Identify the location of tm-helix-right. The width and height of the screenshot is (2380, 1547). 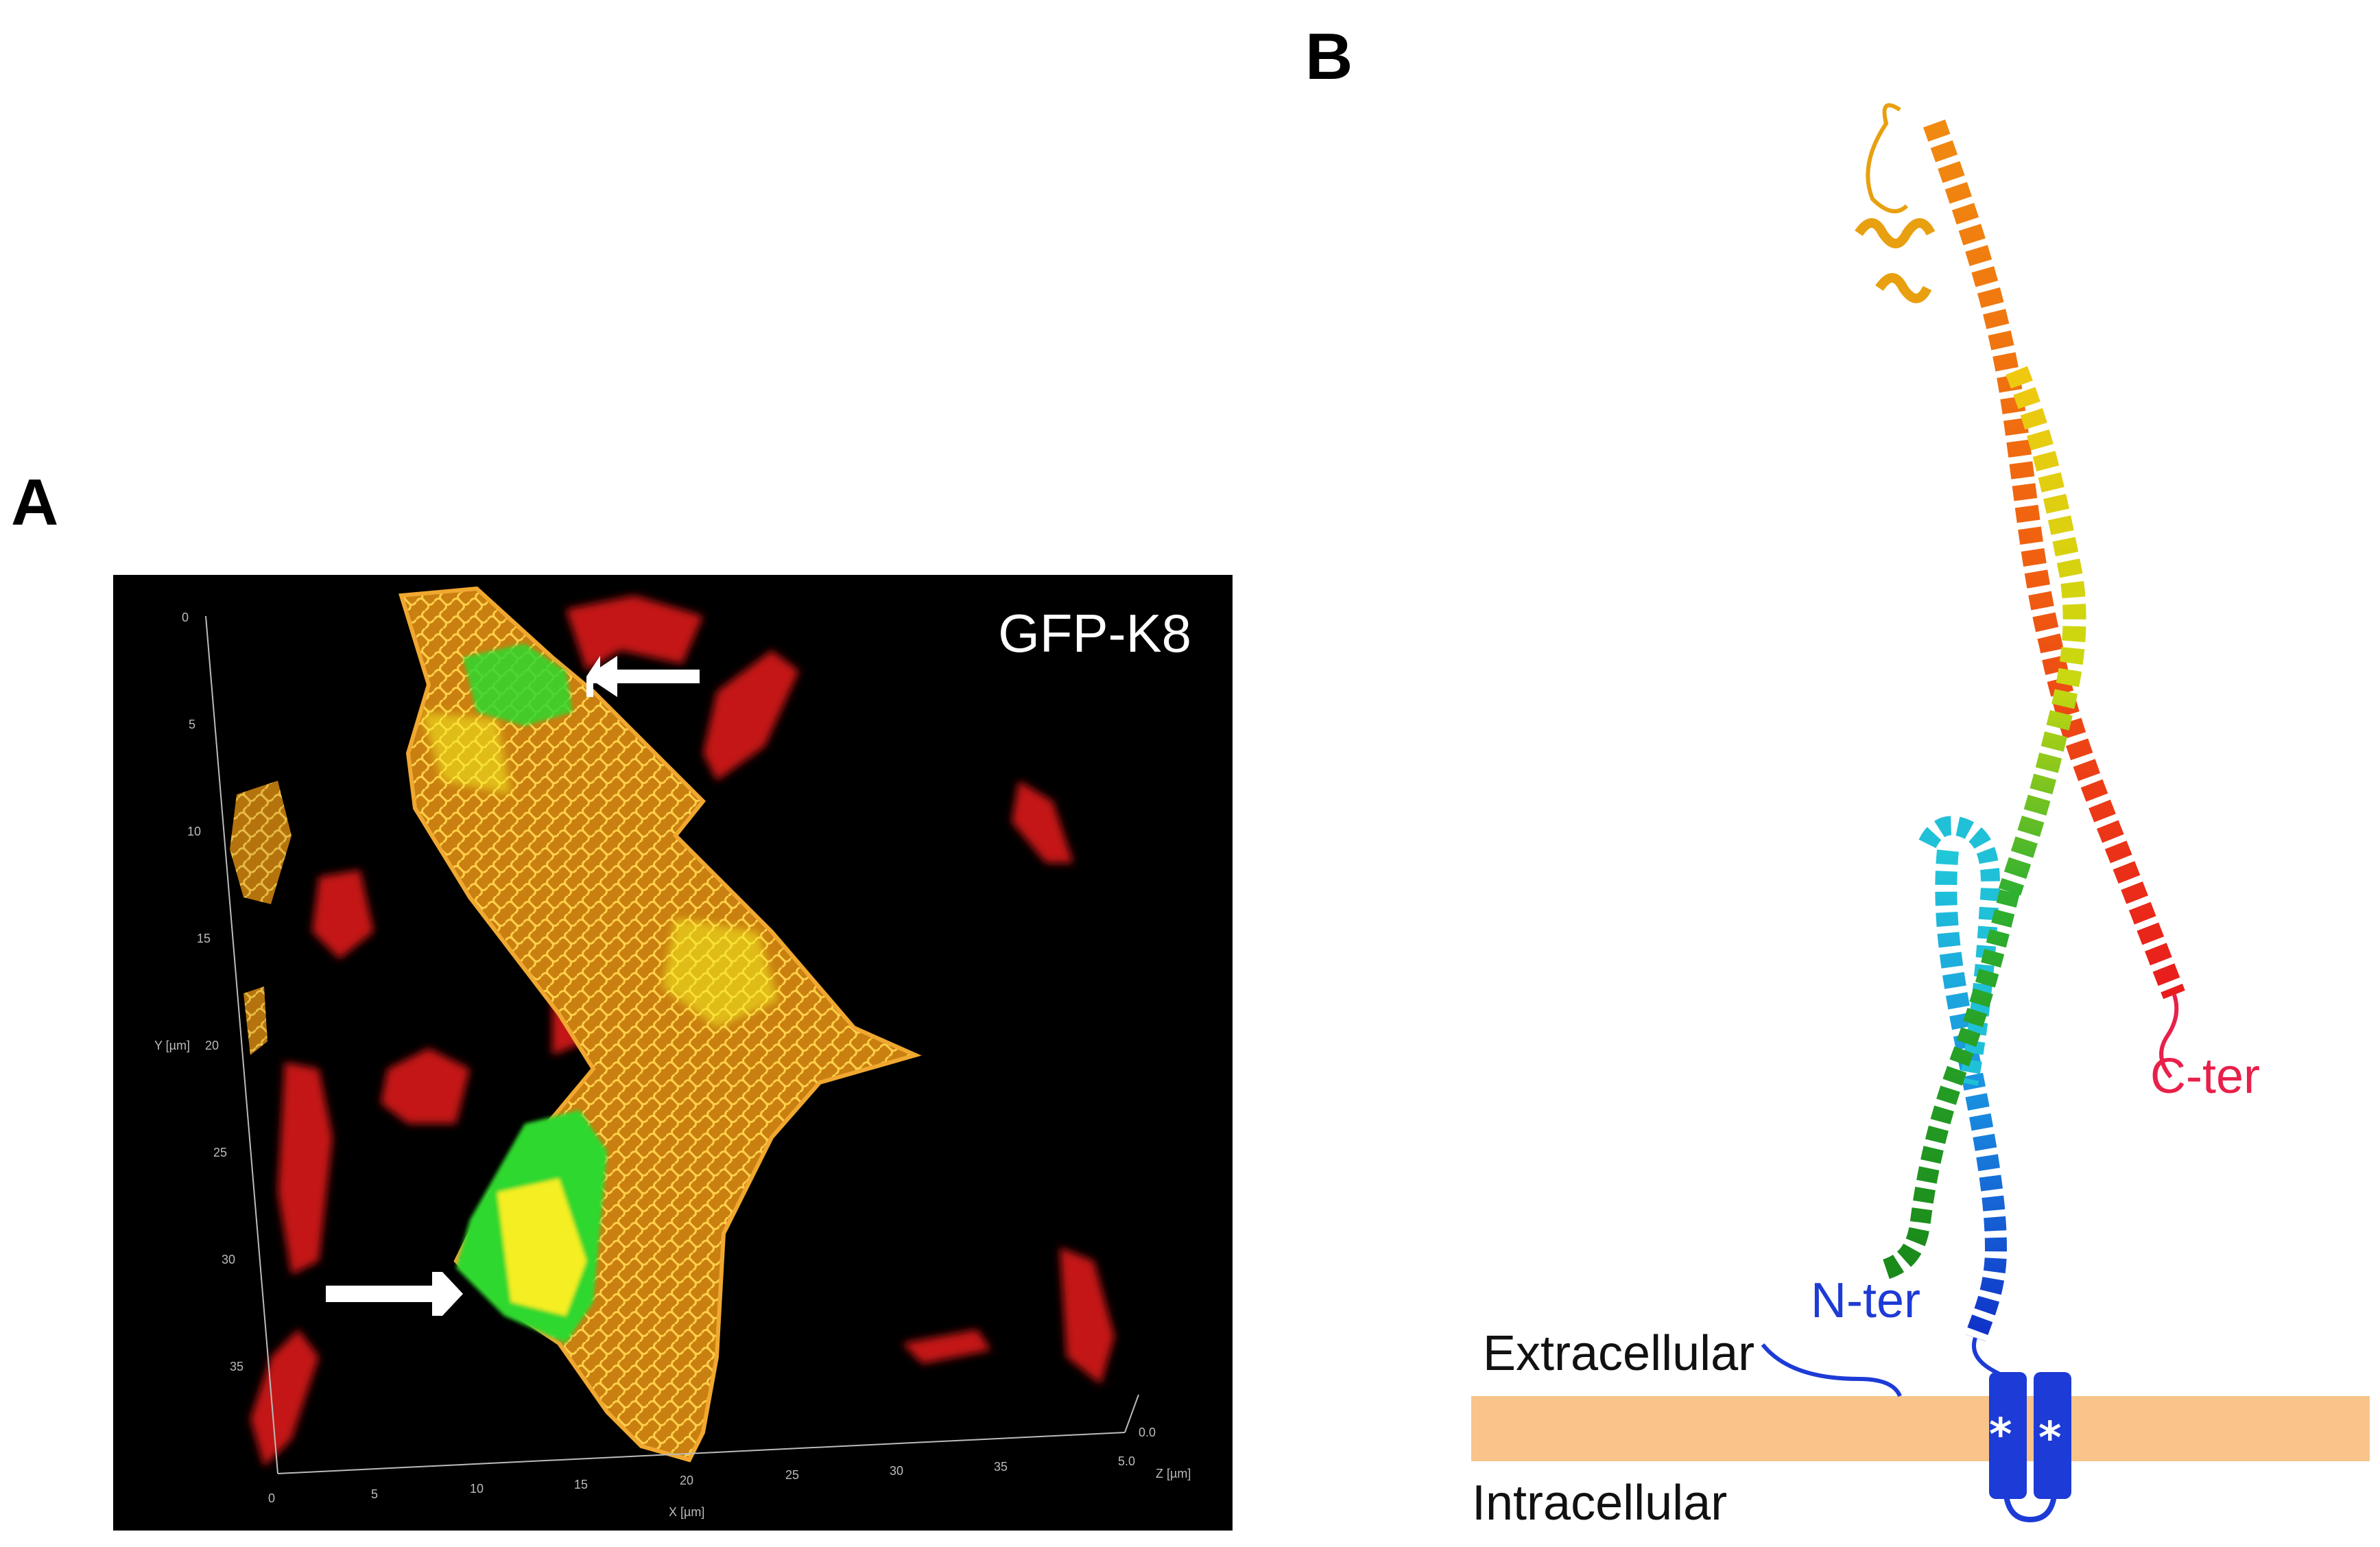
(2052, 1435).